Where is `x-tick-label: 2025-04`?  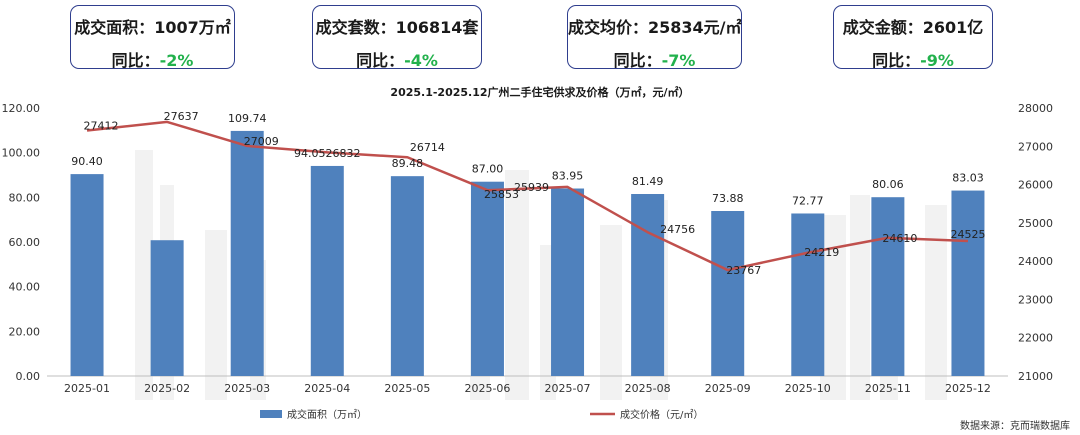 x-tick-label: 2025-04 is located at coordinates (327, 388).